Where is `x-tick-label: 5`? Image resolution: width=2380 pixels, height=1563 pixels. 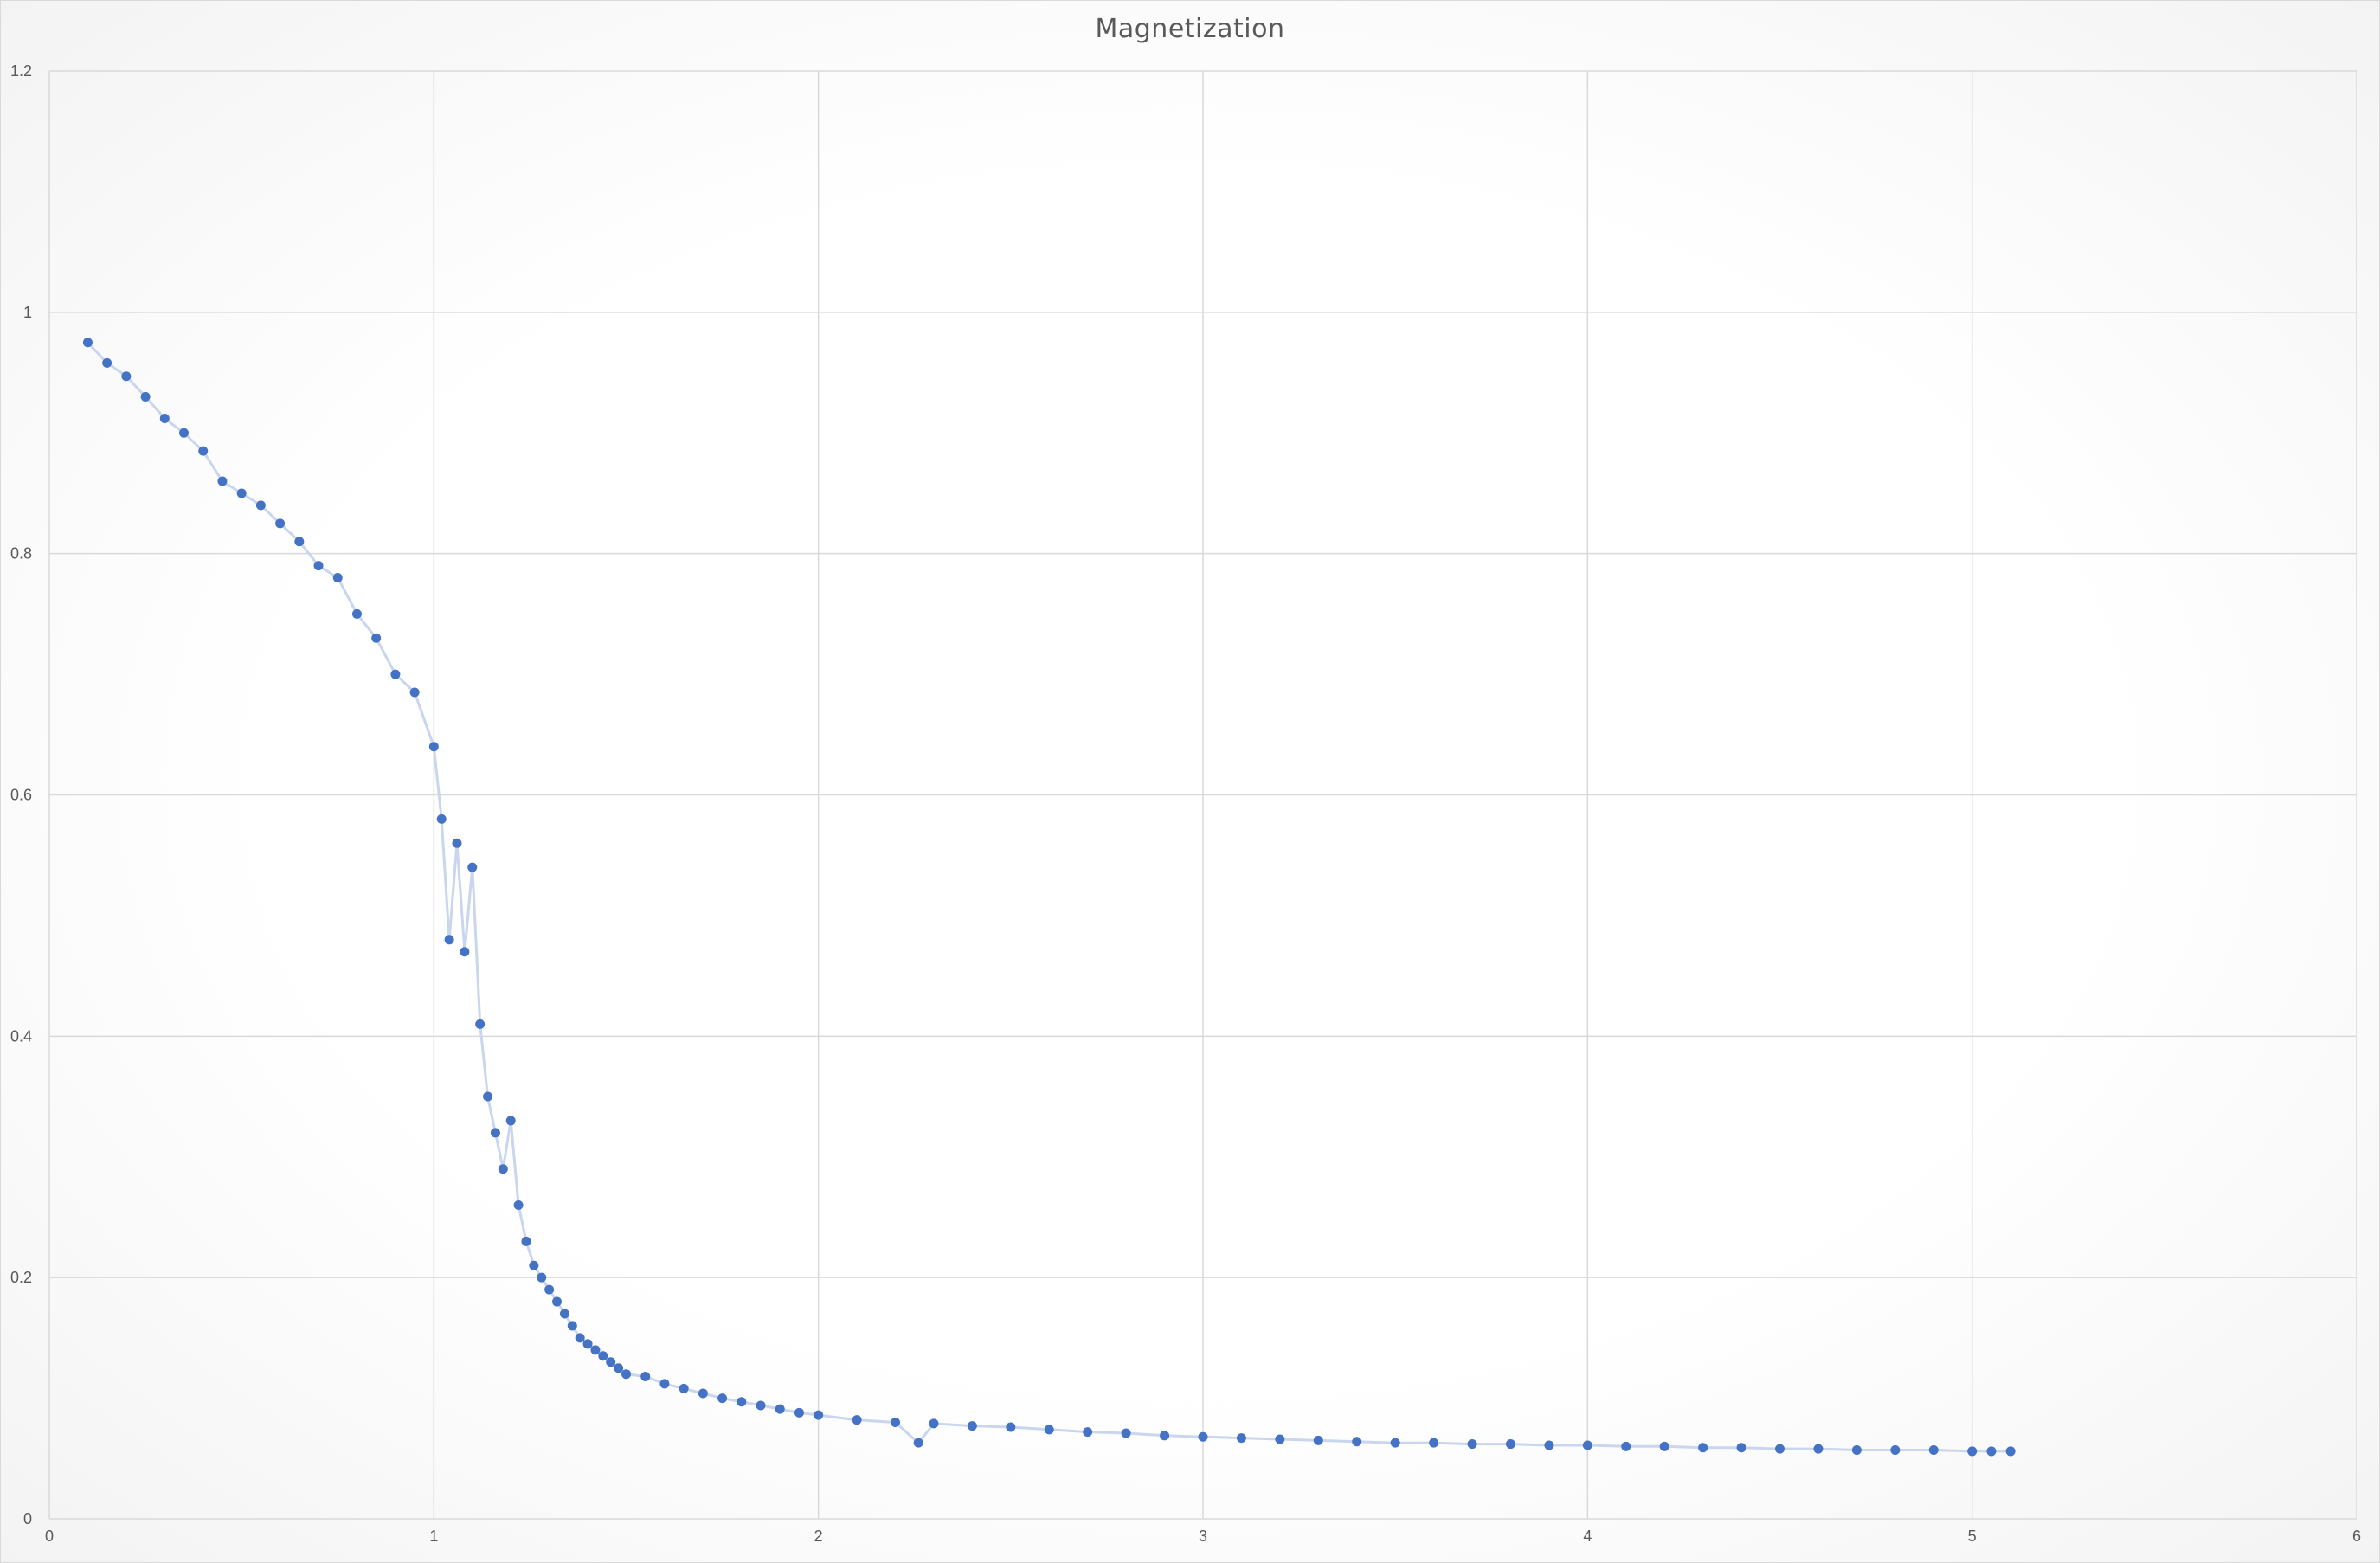
x-tick-label: 5 is located at coordinates (1972, 1536).